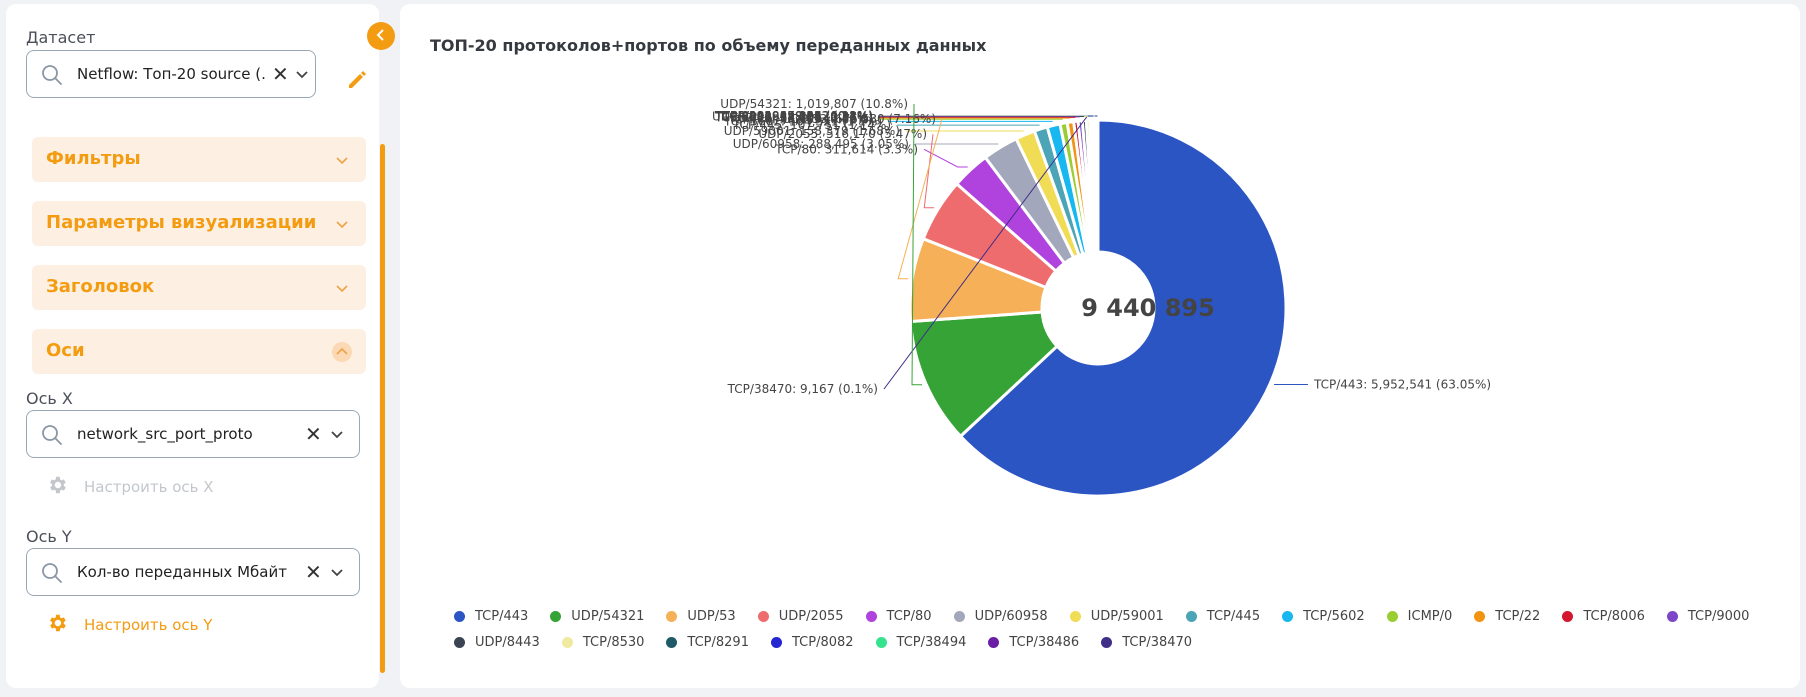 This screenshot has width=1806, height=697. Describe the element at coordinates (707, 642) in the screenshot. I see `legend-item: TCP/8291` at that location.